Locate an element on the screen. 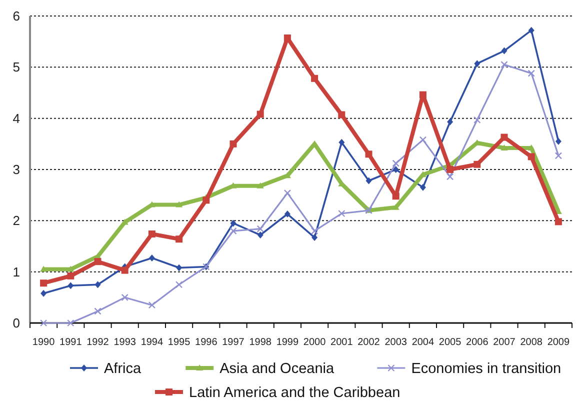  x-tick-label: 2006 is located at coordinates (477, 342).